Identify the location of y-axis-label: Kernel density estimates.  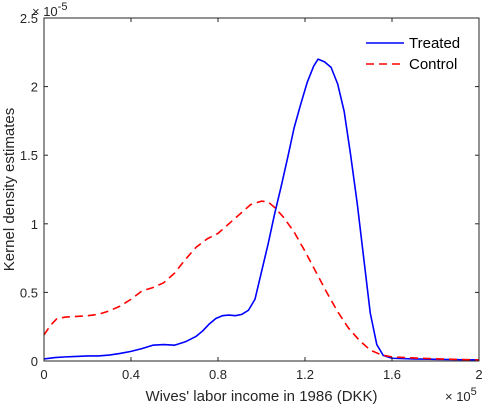
(9, 189).